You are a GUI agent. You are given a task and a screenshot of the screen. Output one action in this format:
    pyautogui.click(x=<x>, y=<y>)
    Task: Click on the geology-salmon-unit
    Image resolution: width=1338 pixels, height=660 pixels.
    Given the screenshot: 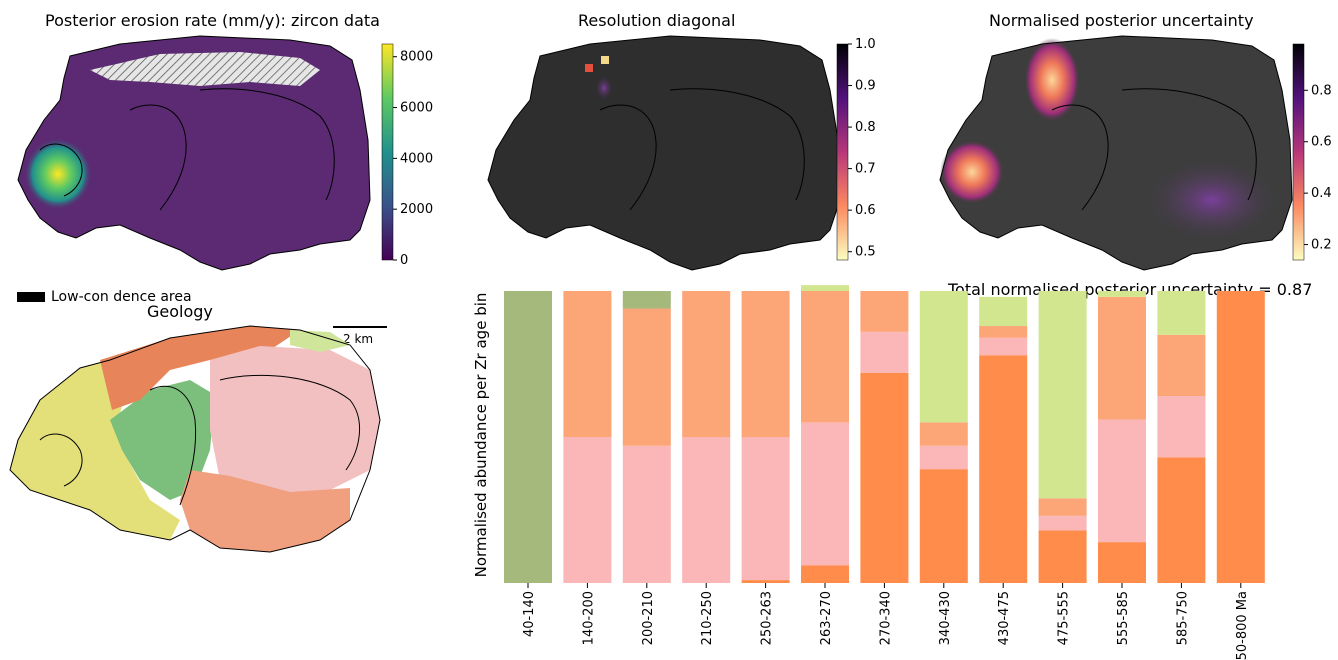 What is the action you would take?
    pyautogui.click(x=265, y=511)
    